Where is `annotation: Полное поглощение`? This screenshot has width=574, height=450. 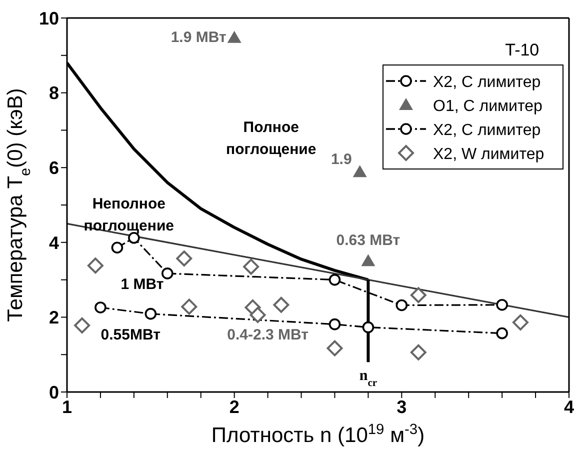
annotation: Полное поглощение is located at coordinates (271, 138).